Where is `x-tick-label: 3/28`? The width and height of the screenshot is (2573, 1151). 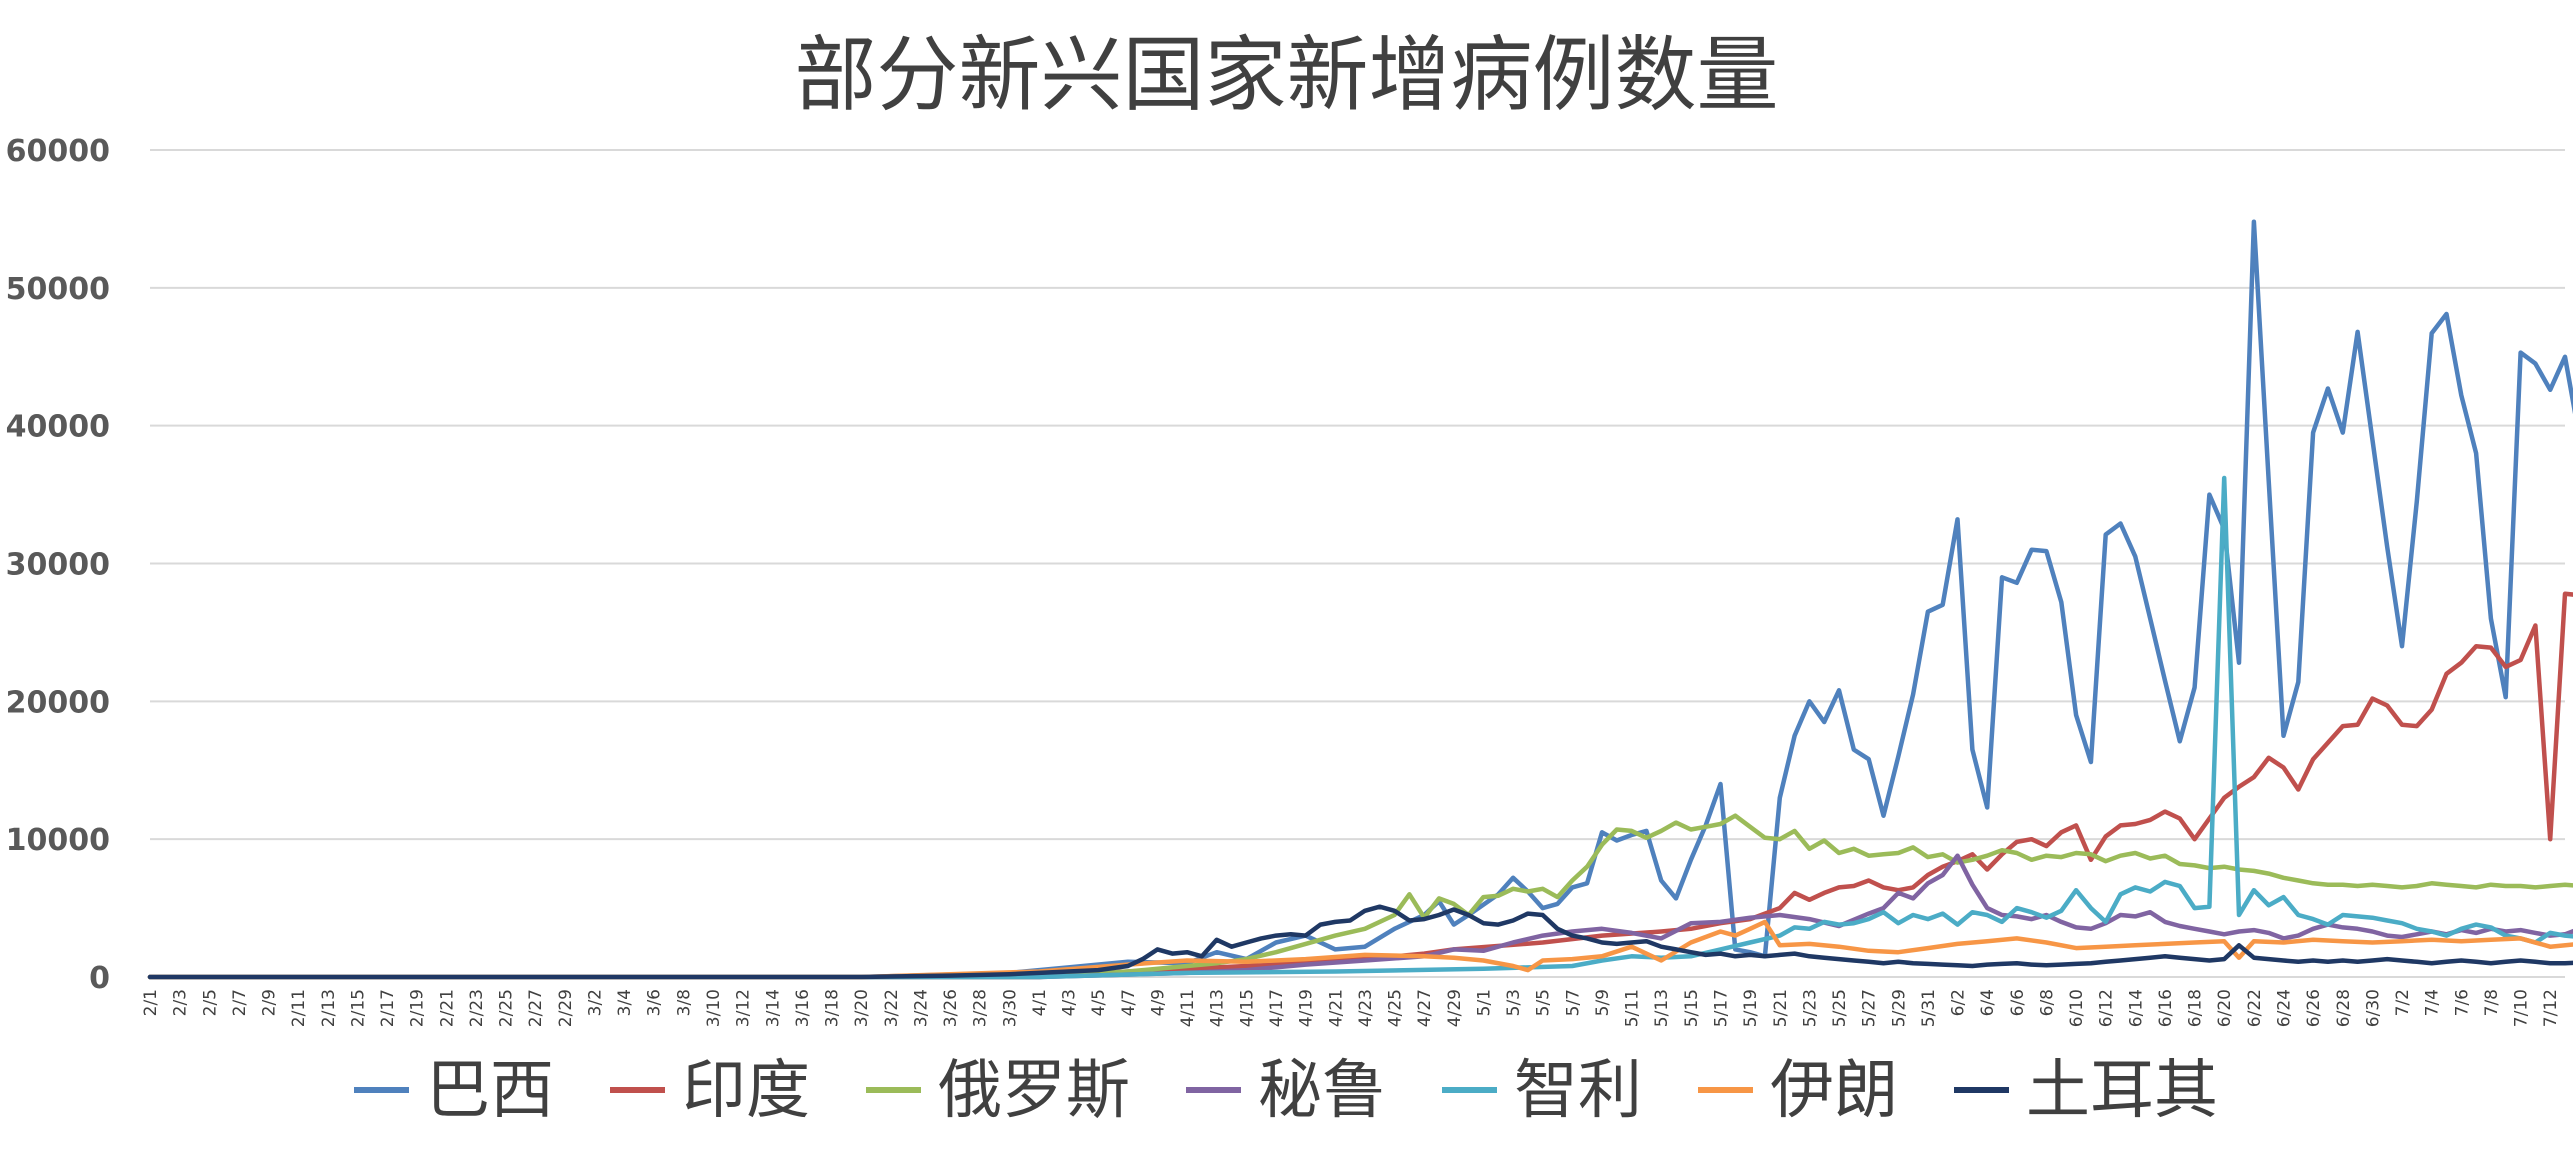 x-tick-label: 3/28 is located at coordinates (981, 1008).